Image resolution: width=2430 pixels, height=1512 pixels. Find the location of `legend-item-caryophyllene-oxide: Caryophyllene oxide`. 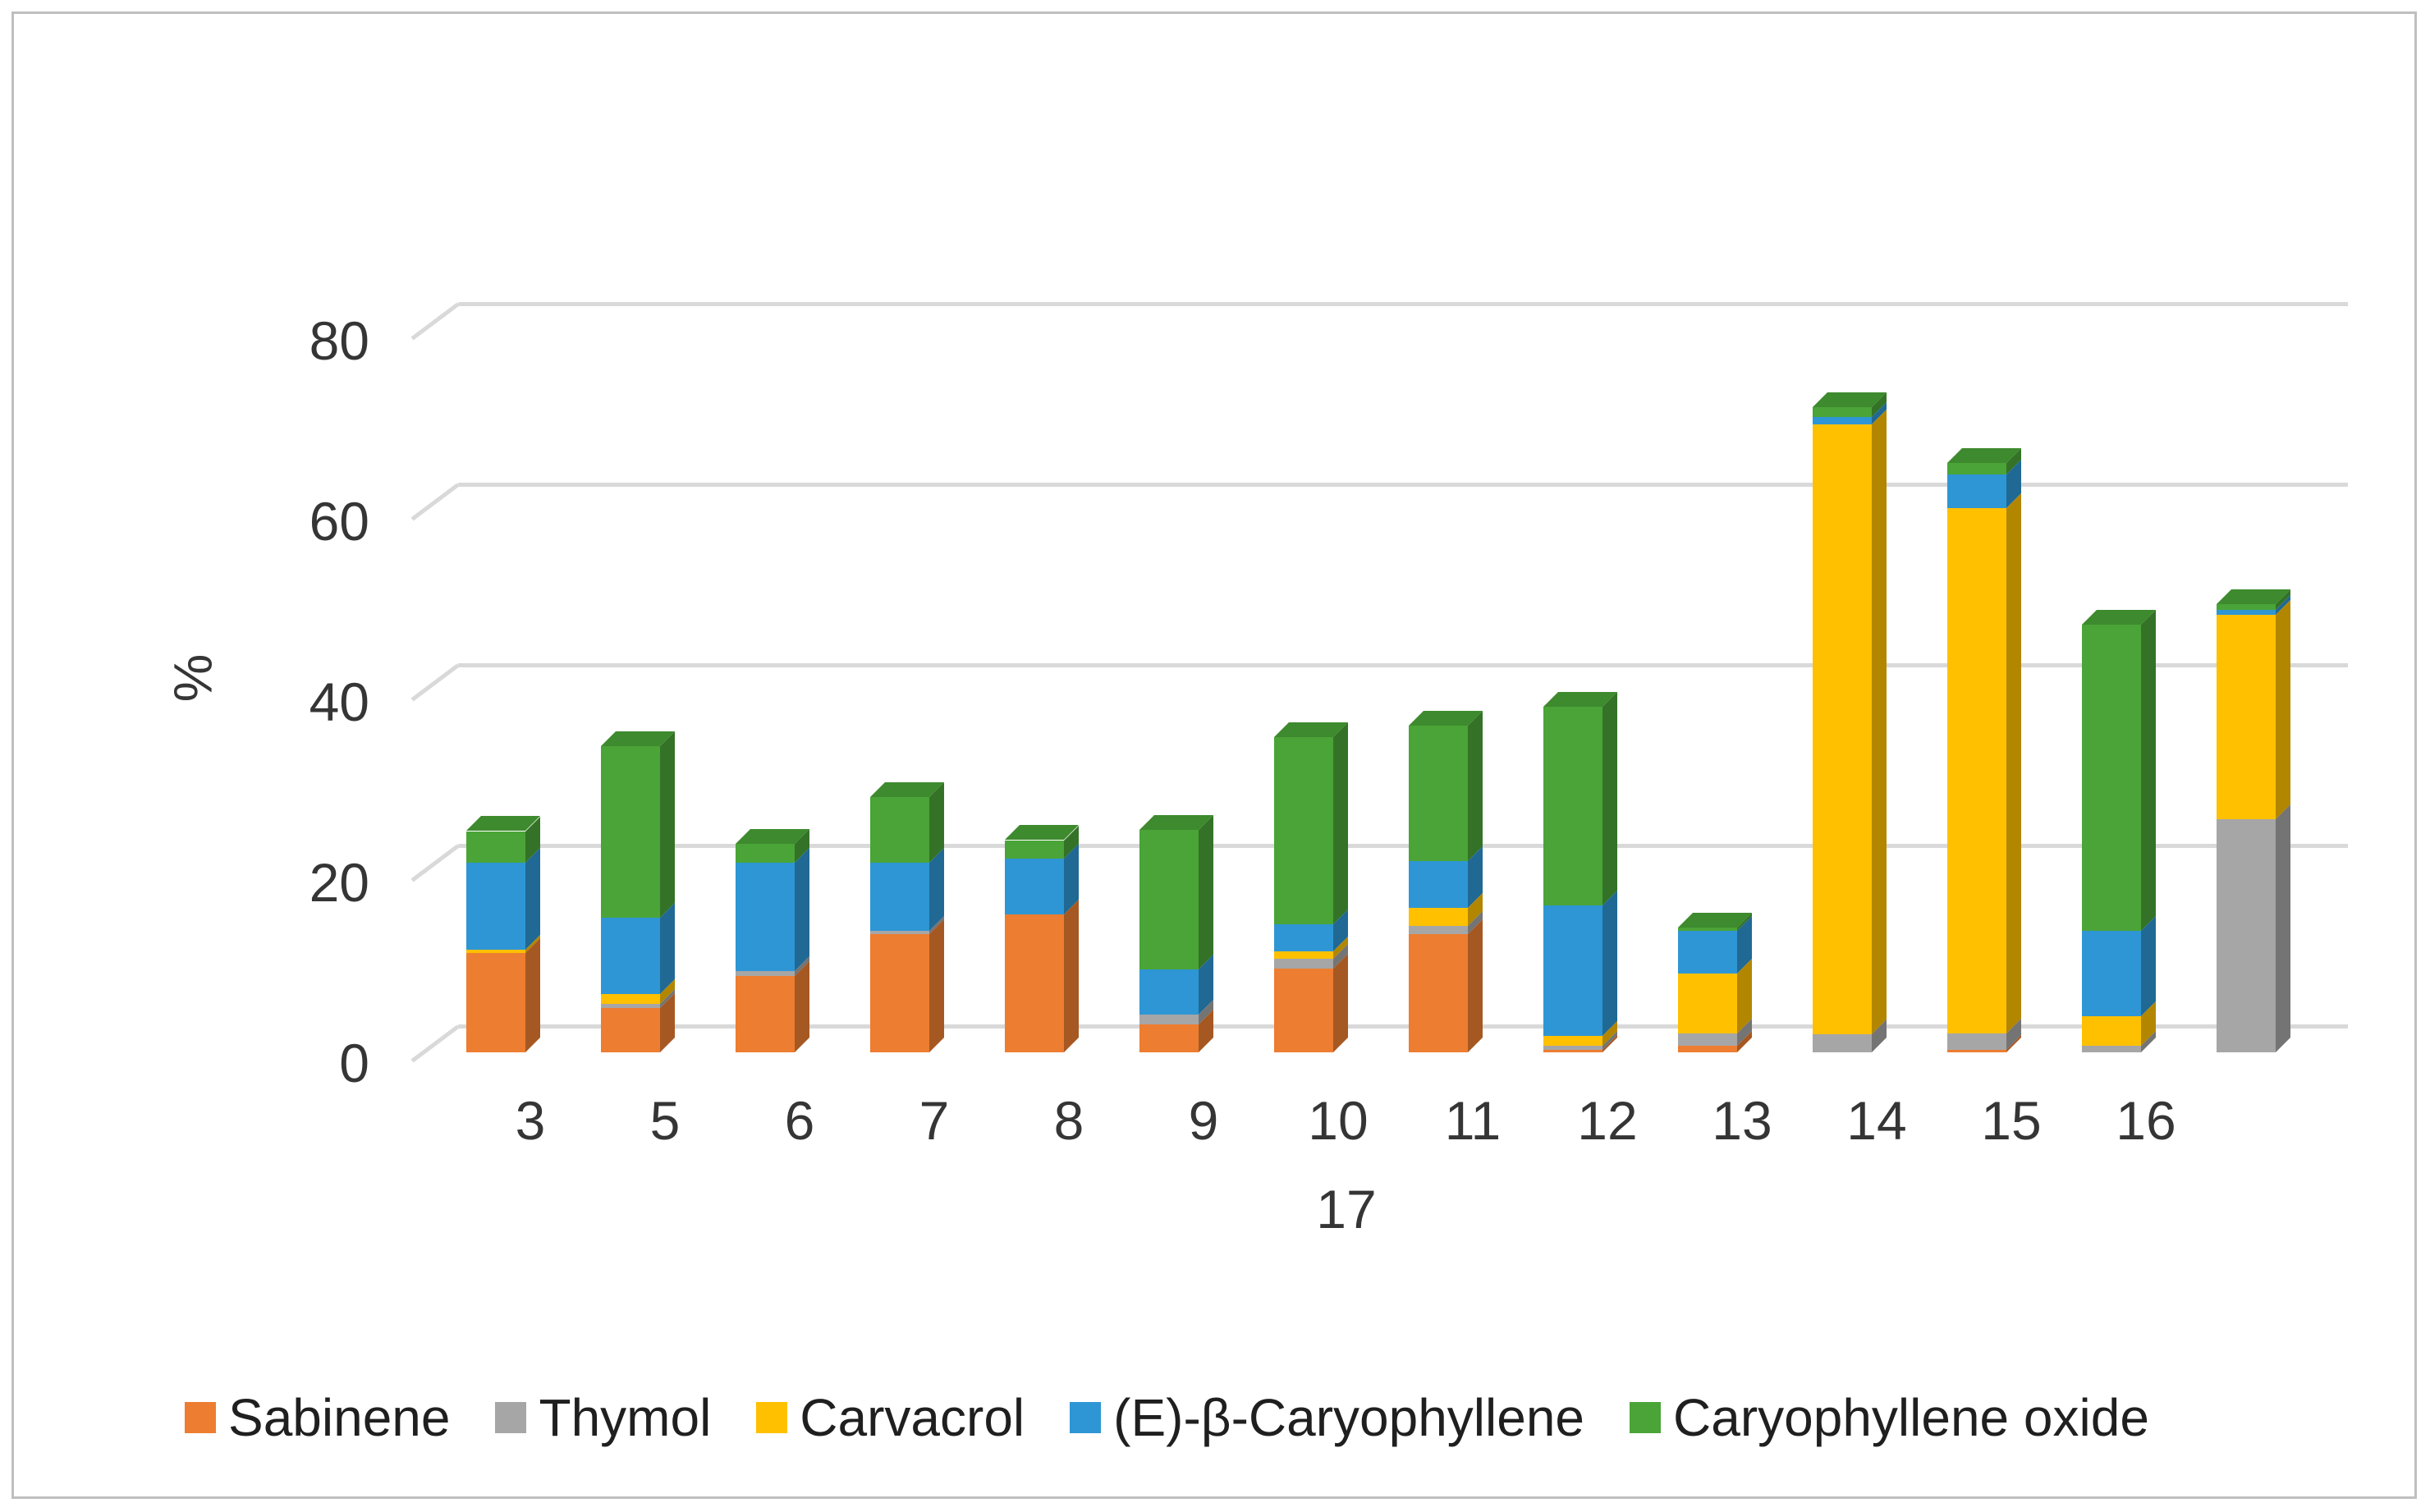

legend-item-caryophyllene-oxide: Caryophyllene oxide is located at coordinates (1890, 1417).